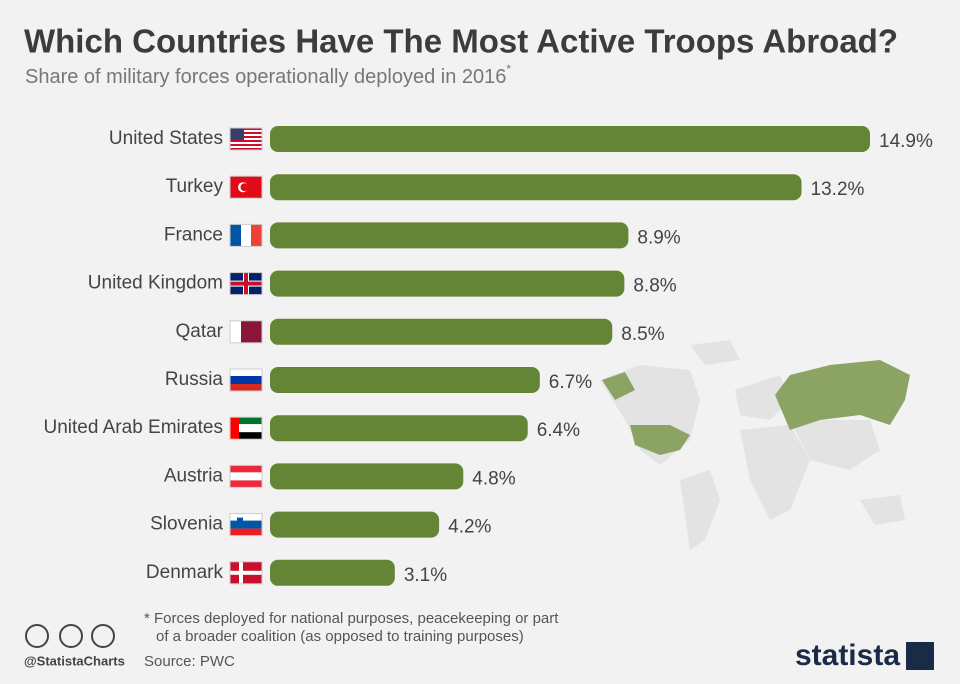  I want to click on value-label: 14.9%, so click(906, 141).